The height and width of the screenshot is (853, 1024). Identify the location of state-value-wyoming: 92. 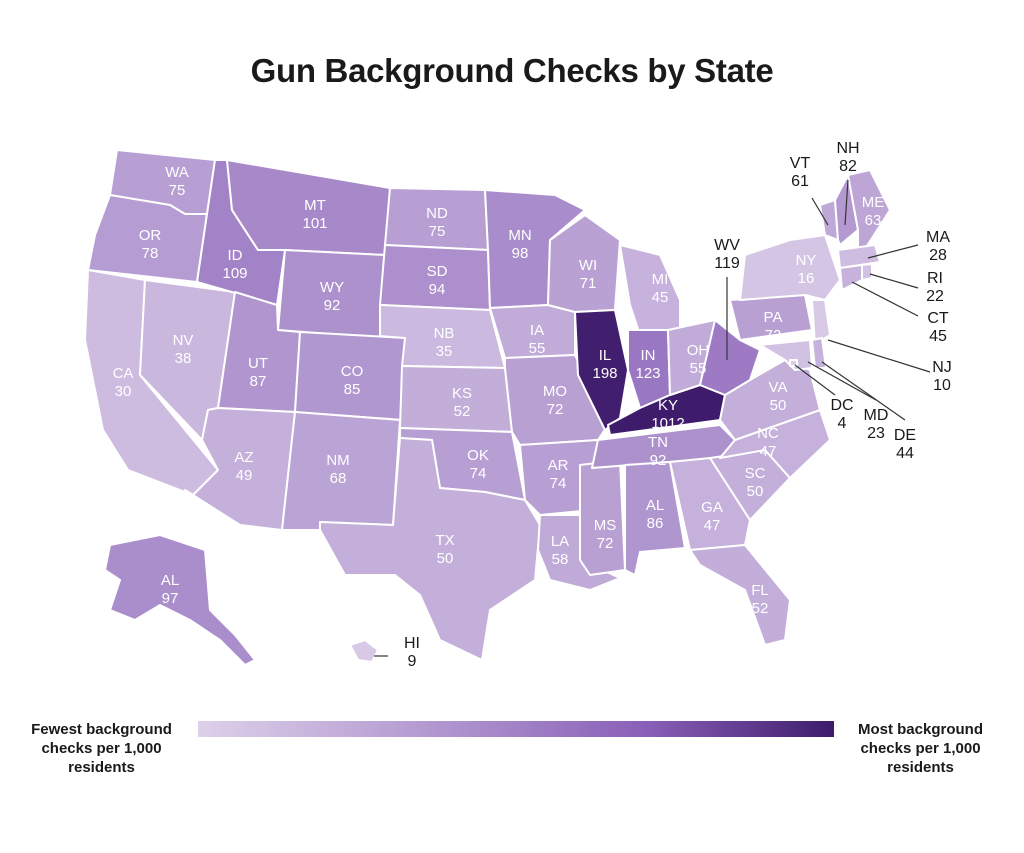
(332, 305).